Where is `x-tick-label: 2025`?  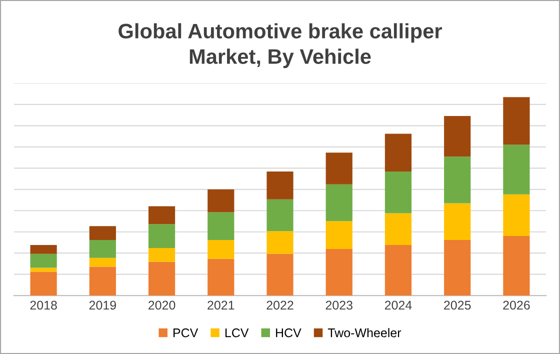
x-tick-label: 2025 is located at coordinates (457, 305).